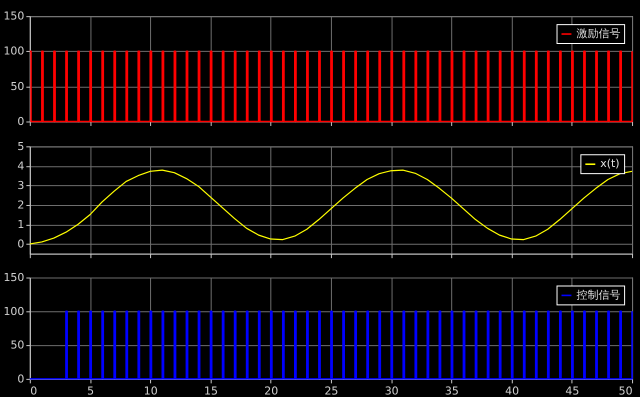 Image resolution: width=640 pixels, height=397 pixels. I want to click on x-tick-label: 0, so click(34, 390).